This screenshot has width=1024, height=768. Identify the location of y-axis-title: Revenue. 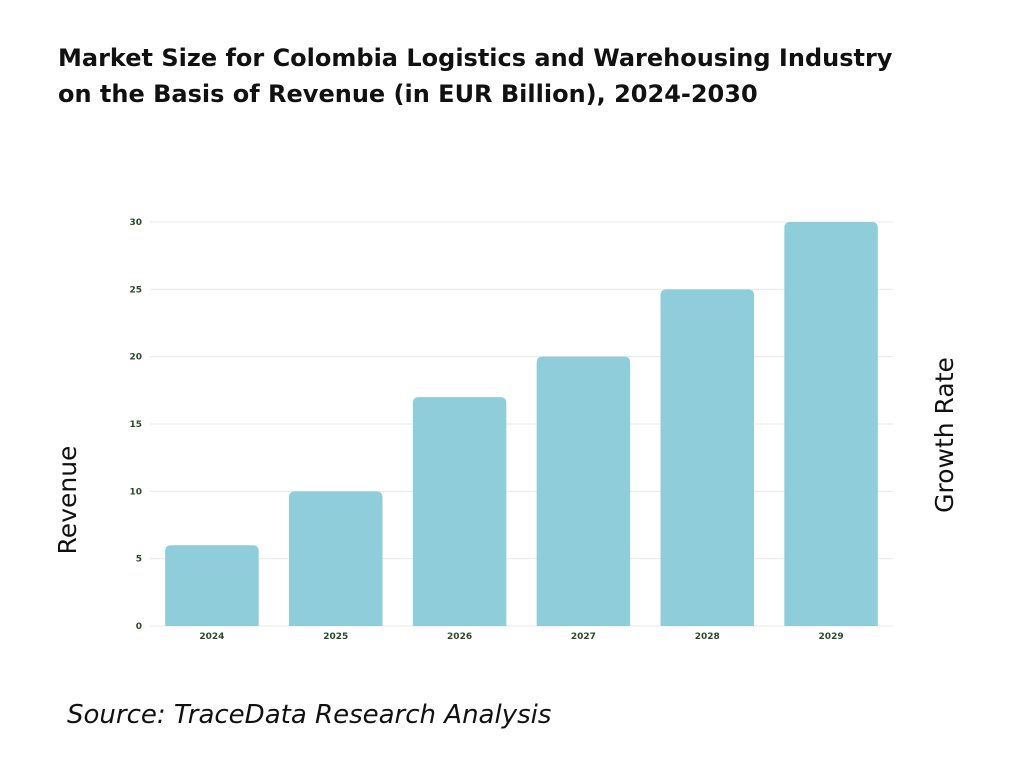
(67, 500).